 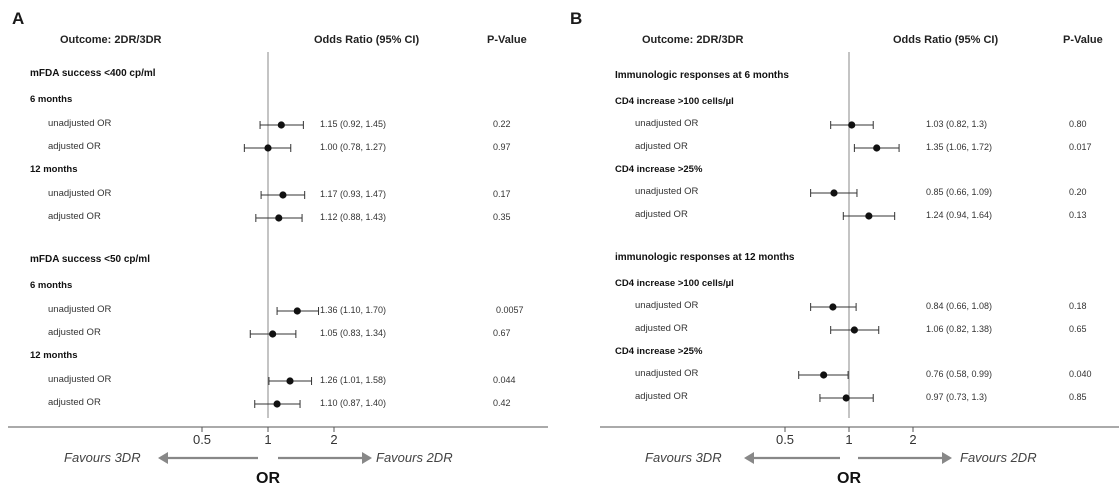 What do you see at coordinates (1078, 329) in the screenshot?
I see `p-value: 0.65` at bounding box center [1078, 329].